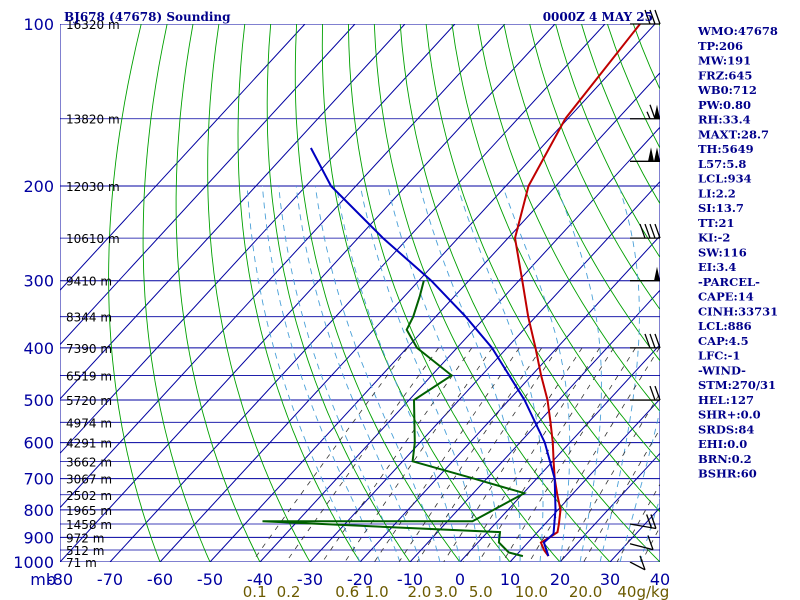  I want to click on mixing-ratio-tick-label: 0.2, so click(289, 591).